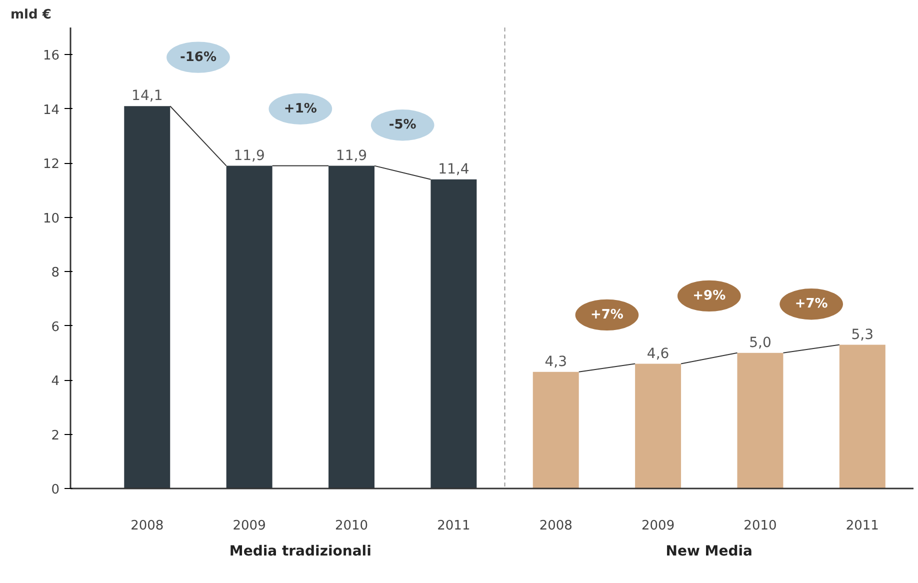 This screenshot has height=583, width=918. What do you see at coordinates (51, 164) in the screenshot?
I see `y-tick-label: 12` at bounding box center [51, 164].